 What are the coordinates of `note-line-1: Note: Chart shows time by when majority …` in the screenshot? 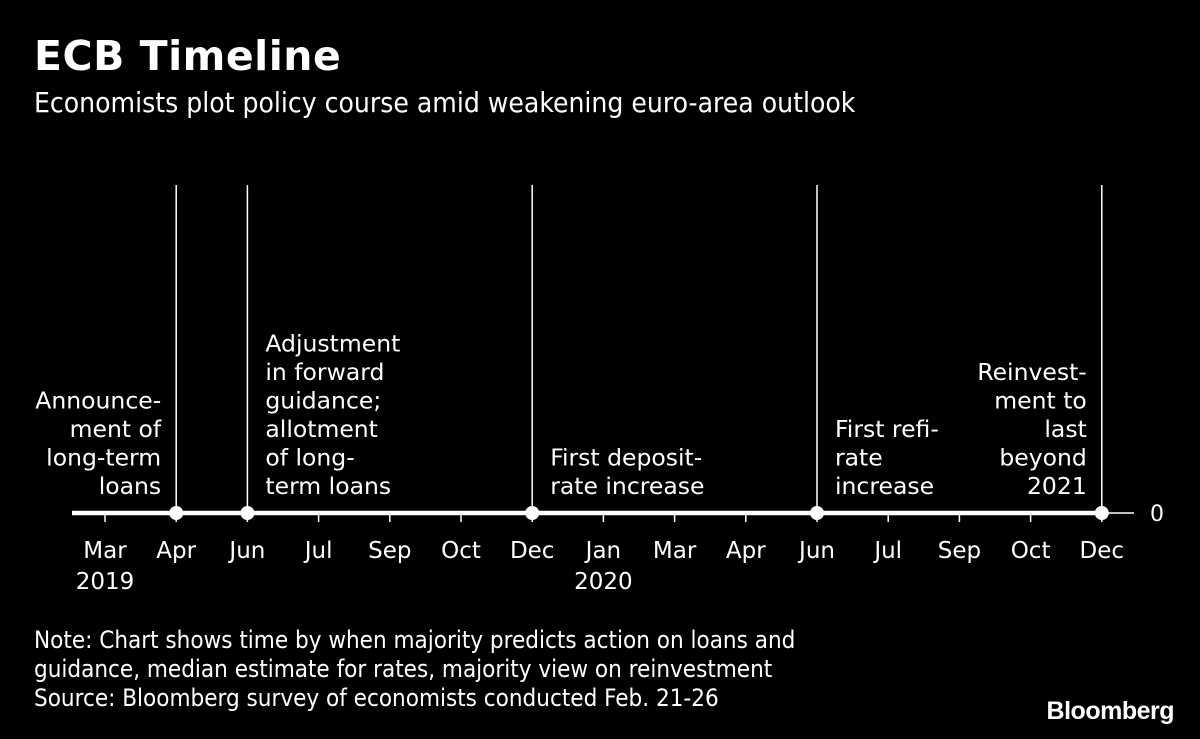 It's located at (415, 640).